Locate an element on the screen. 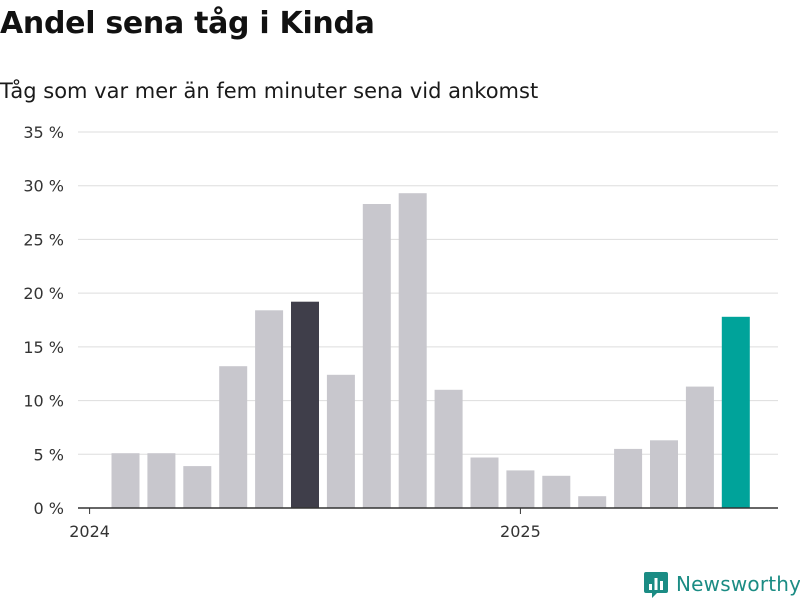 The height and width of the screenshot is (600, 800). bar-latest: 2025-07: 17.8 % is located at coordinates (735, 412).